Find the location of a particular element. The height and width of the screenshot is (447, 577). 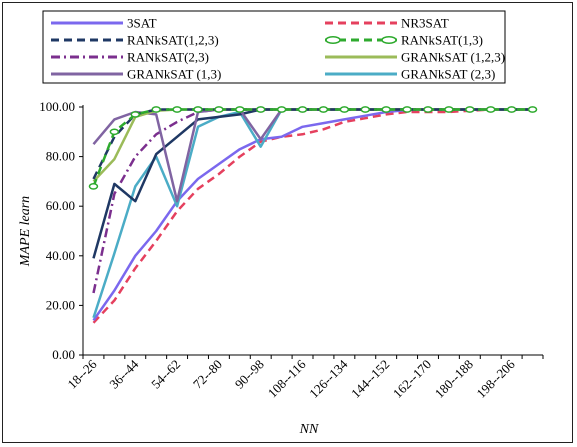

x-axis-label: NN is located at coordinates (309, 429).